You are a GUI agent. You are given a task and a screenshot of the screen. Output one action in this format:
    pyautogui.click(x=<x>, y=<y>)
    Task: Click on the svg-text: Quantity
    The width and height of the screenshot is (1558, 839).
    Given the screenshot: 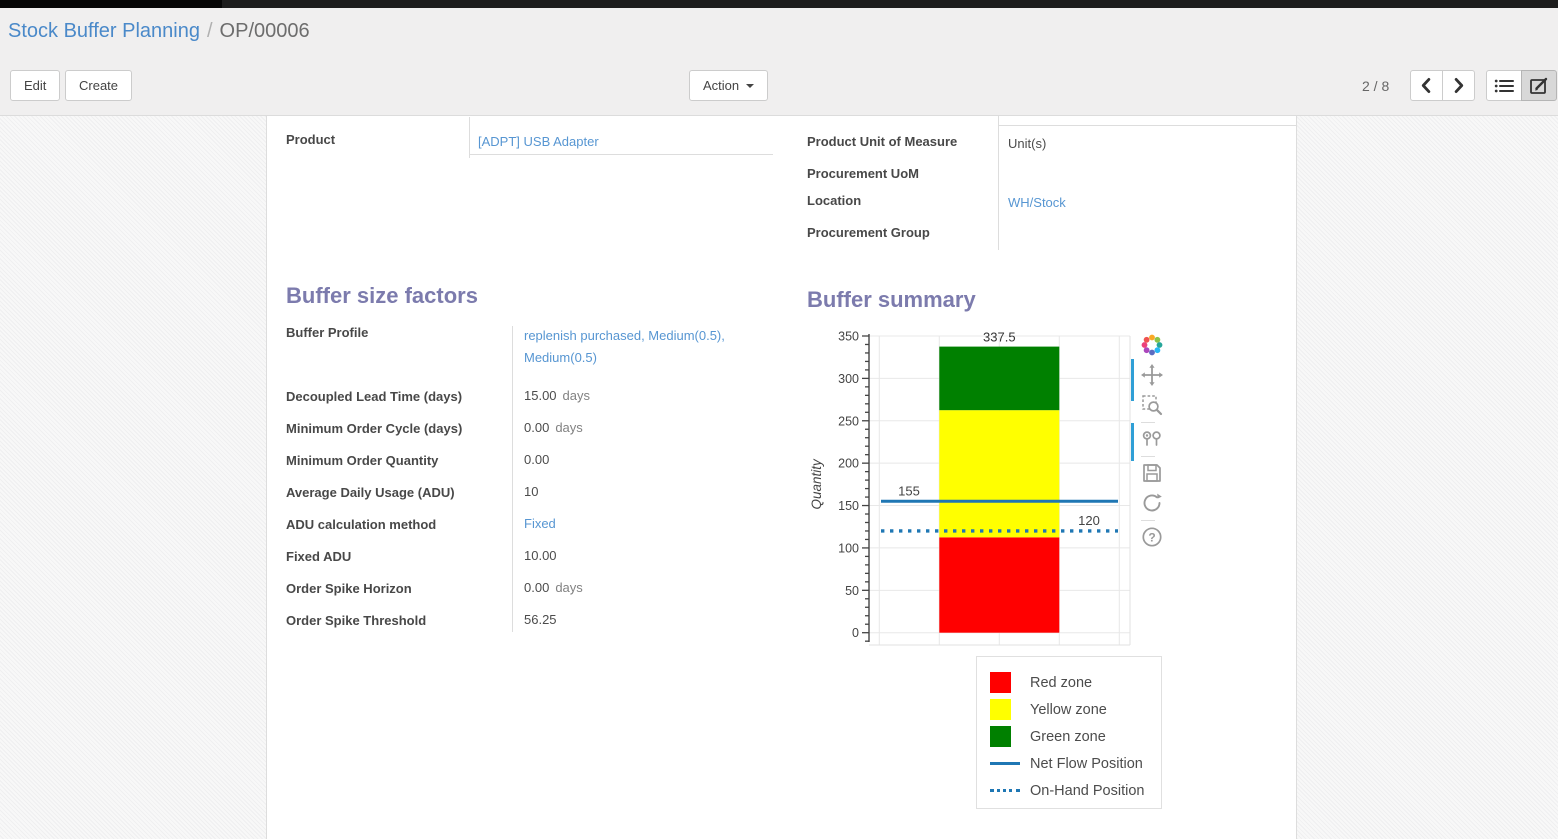 What is the action you would take?
    pyautogui.click(x=816, y=484)
    